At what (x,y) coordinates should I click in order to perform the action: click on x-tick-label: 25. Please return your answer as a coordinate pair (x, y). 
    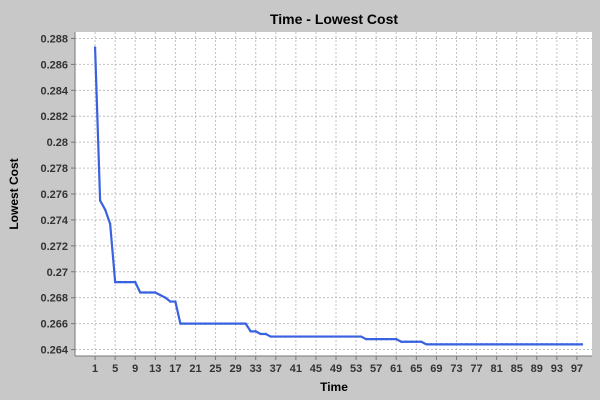
    Looking at the image, I should click on (215, 369).